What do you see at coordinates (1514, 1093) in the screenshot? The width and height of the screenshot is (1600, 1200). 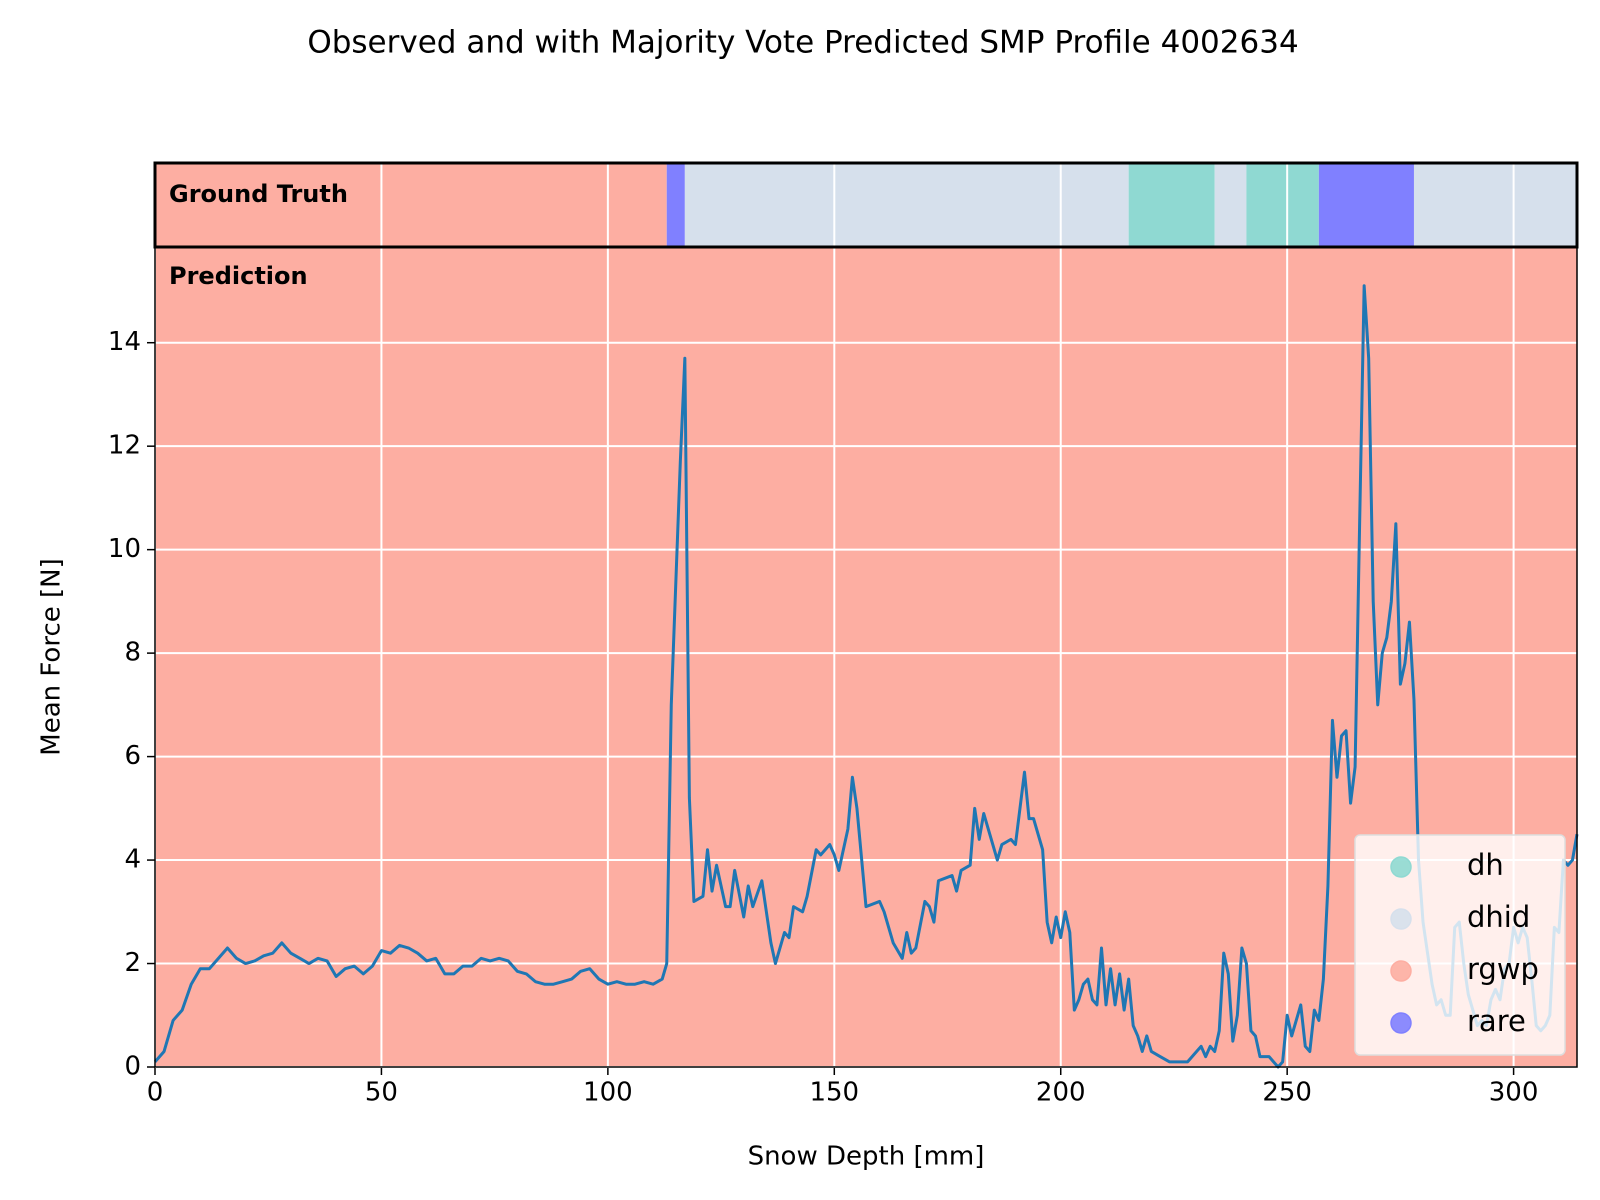 I see `x-tick-label: 300` at bounding box center [1514, 1093].